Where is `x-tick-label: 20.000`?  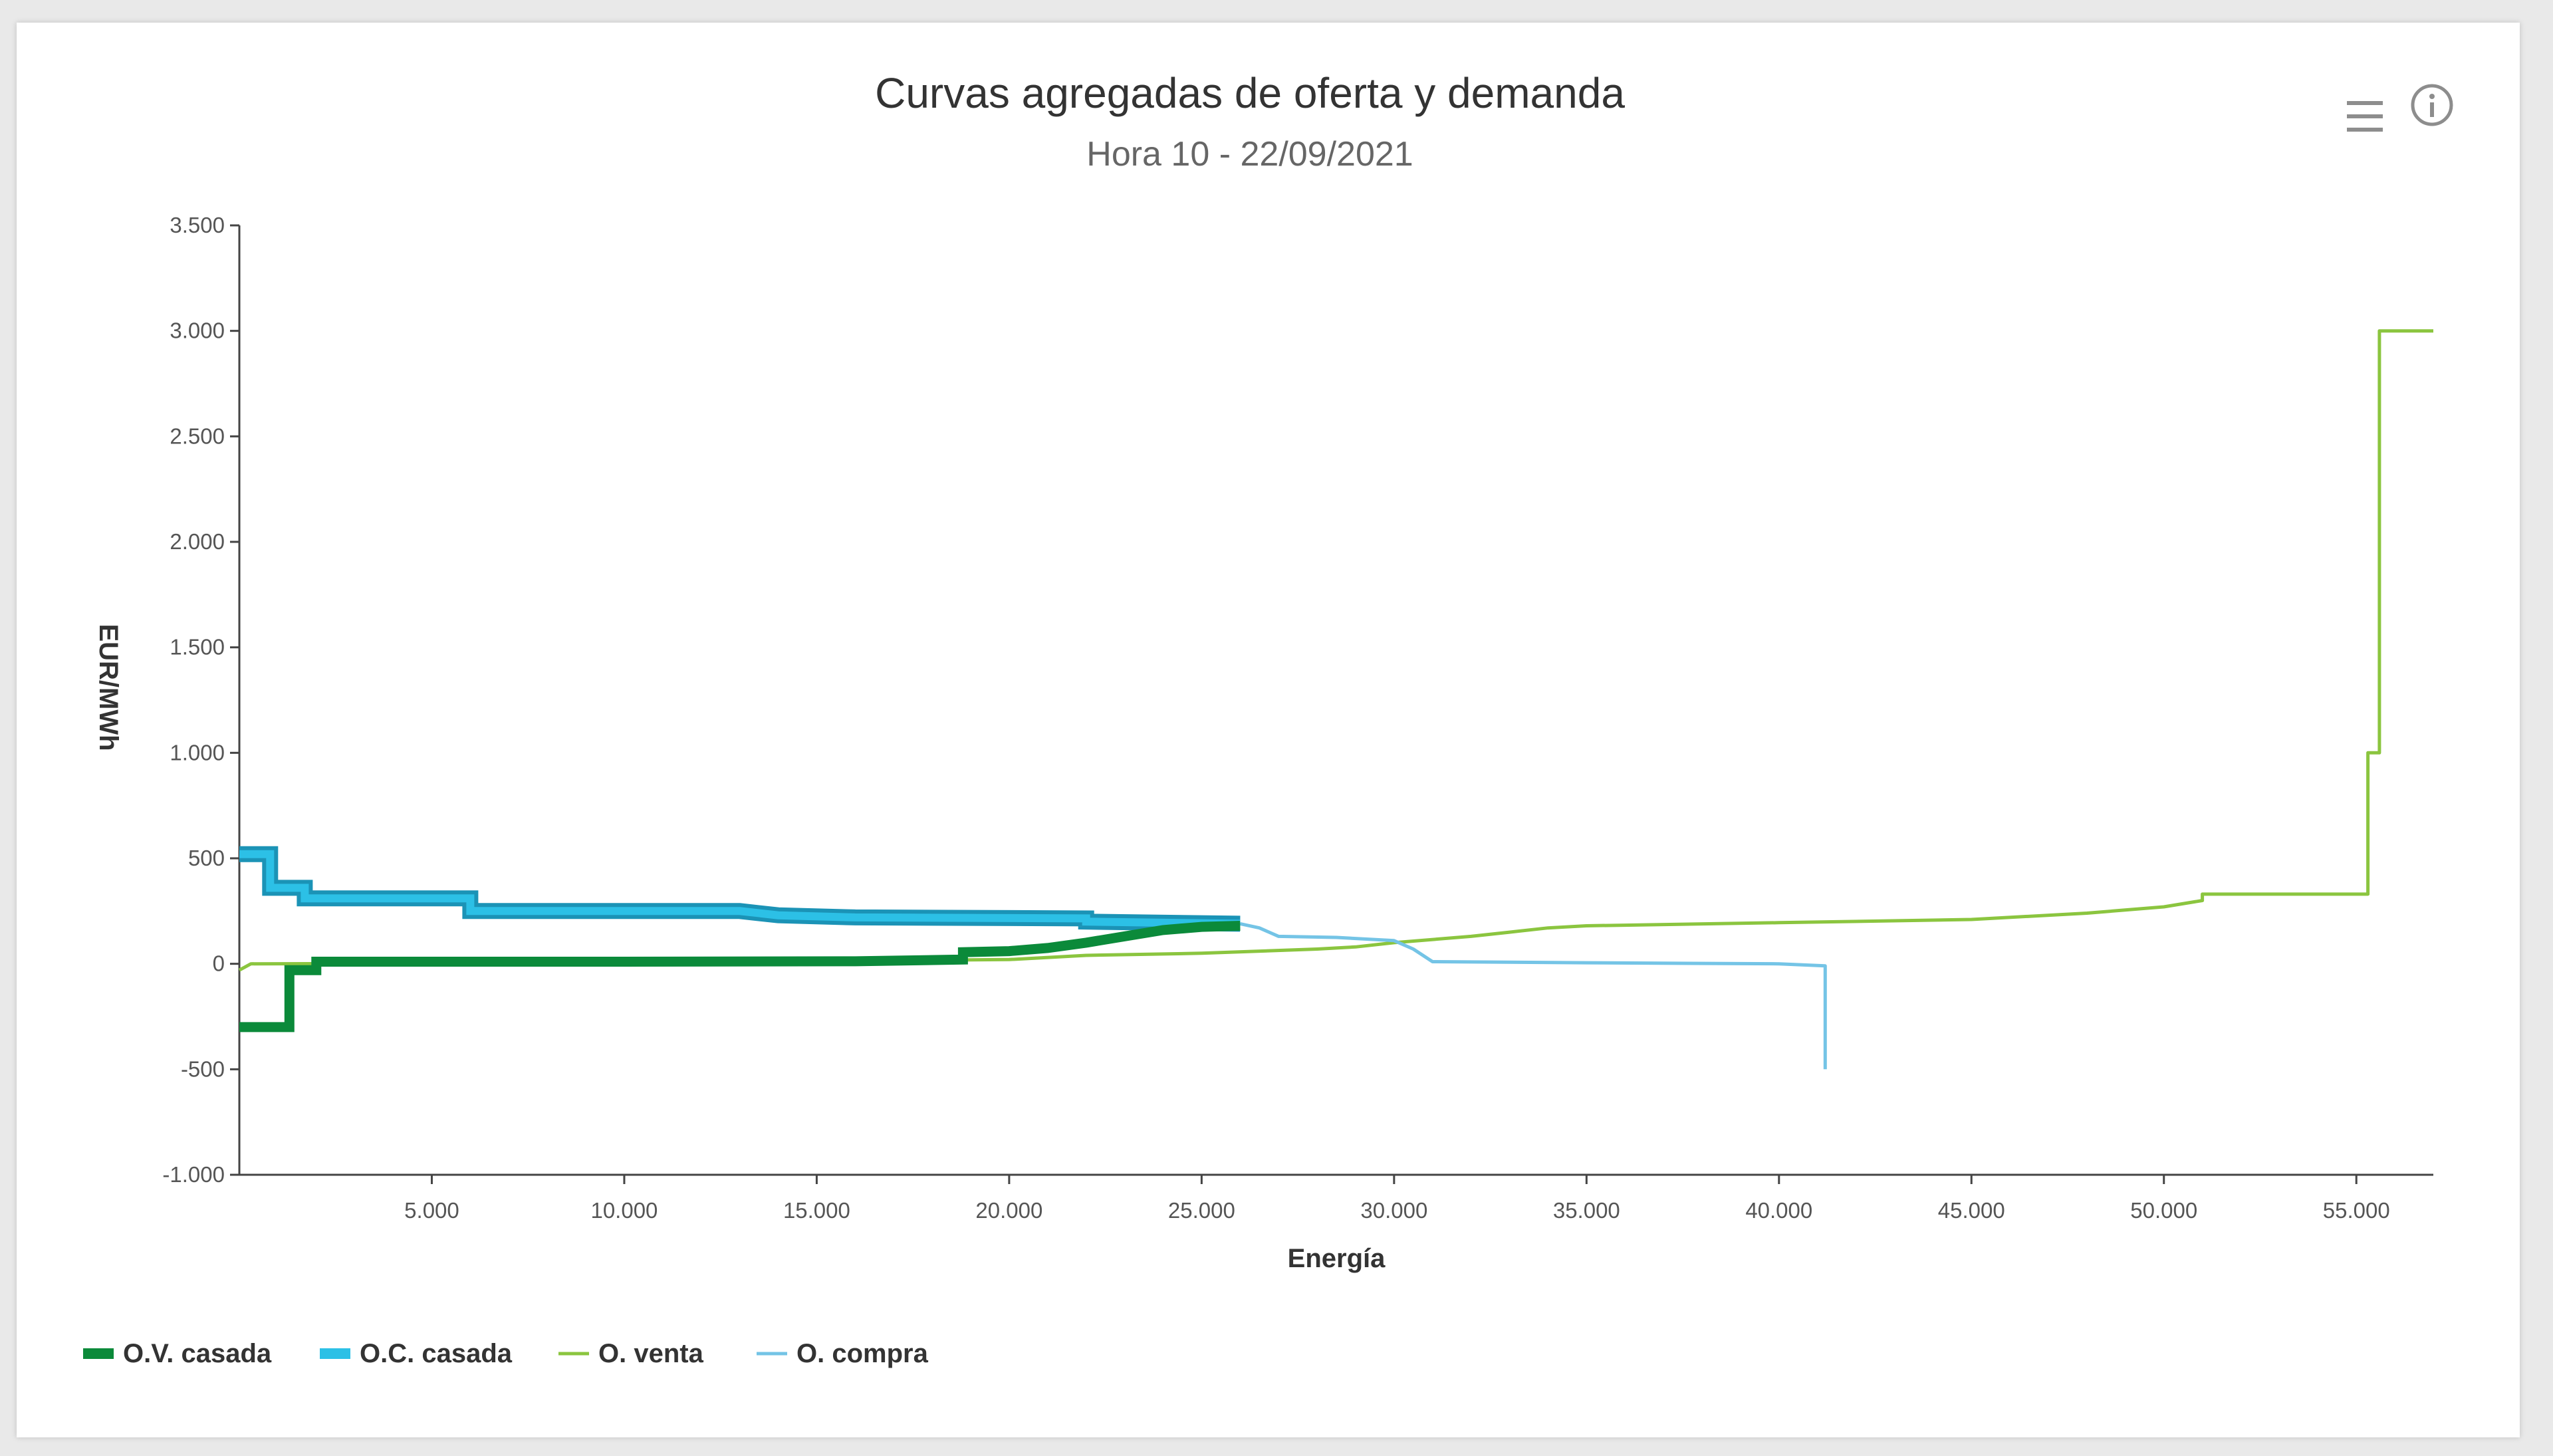 x-tick-label: 20.000 is located at coordinates (1008, 1210).